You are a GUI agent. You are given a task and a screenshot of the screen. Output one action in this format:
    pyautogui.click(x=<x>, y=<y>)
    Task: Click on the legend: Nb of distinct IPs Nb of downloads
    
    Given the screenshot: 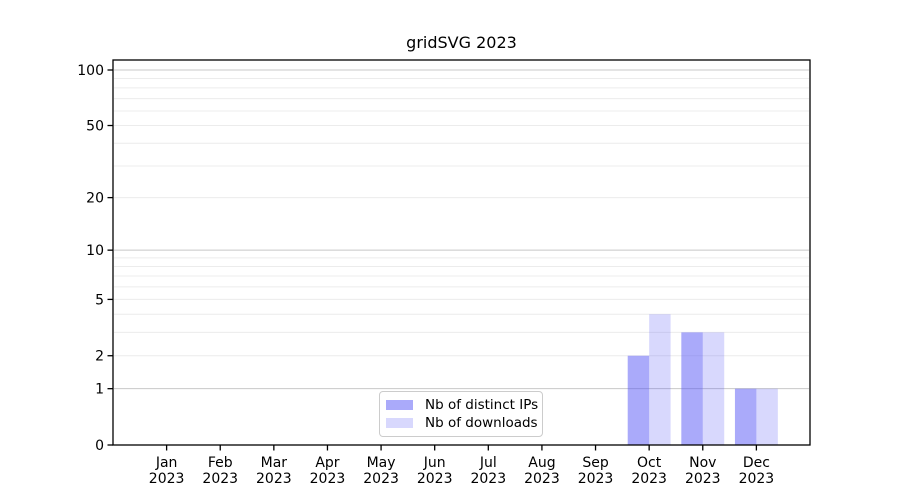 What is the action you would take?
    pyautogui.click(x=461, y=414)
    